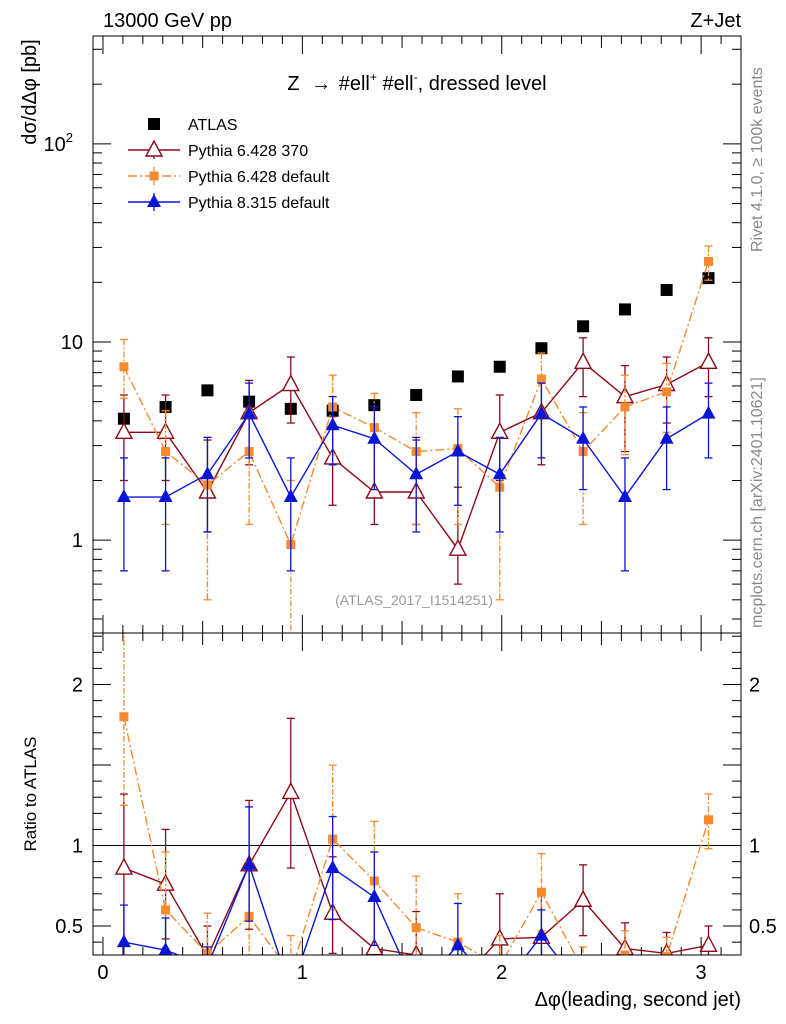  What do you see at coordinates (754, 686) in the screenshot?
I see `ratio-y-tick-label-right: 2` at bounding box center [754, 686].